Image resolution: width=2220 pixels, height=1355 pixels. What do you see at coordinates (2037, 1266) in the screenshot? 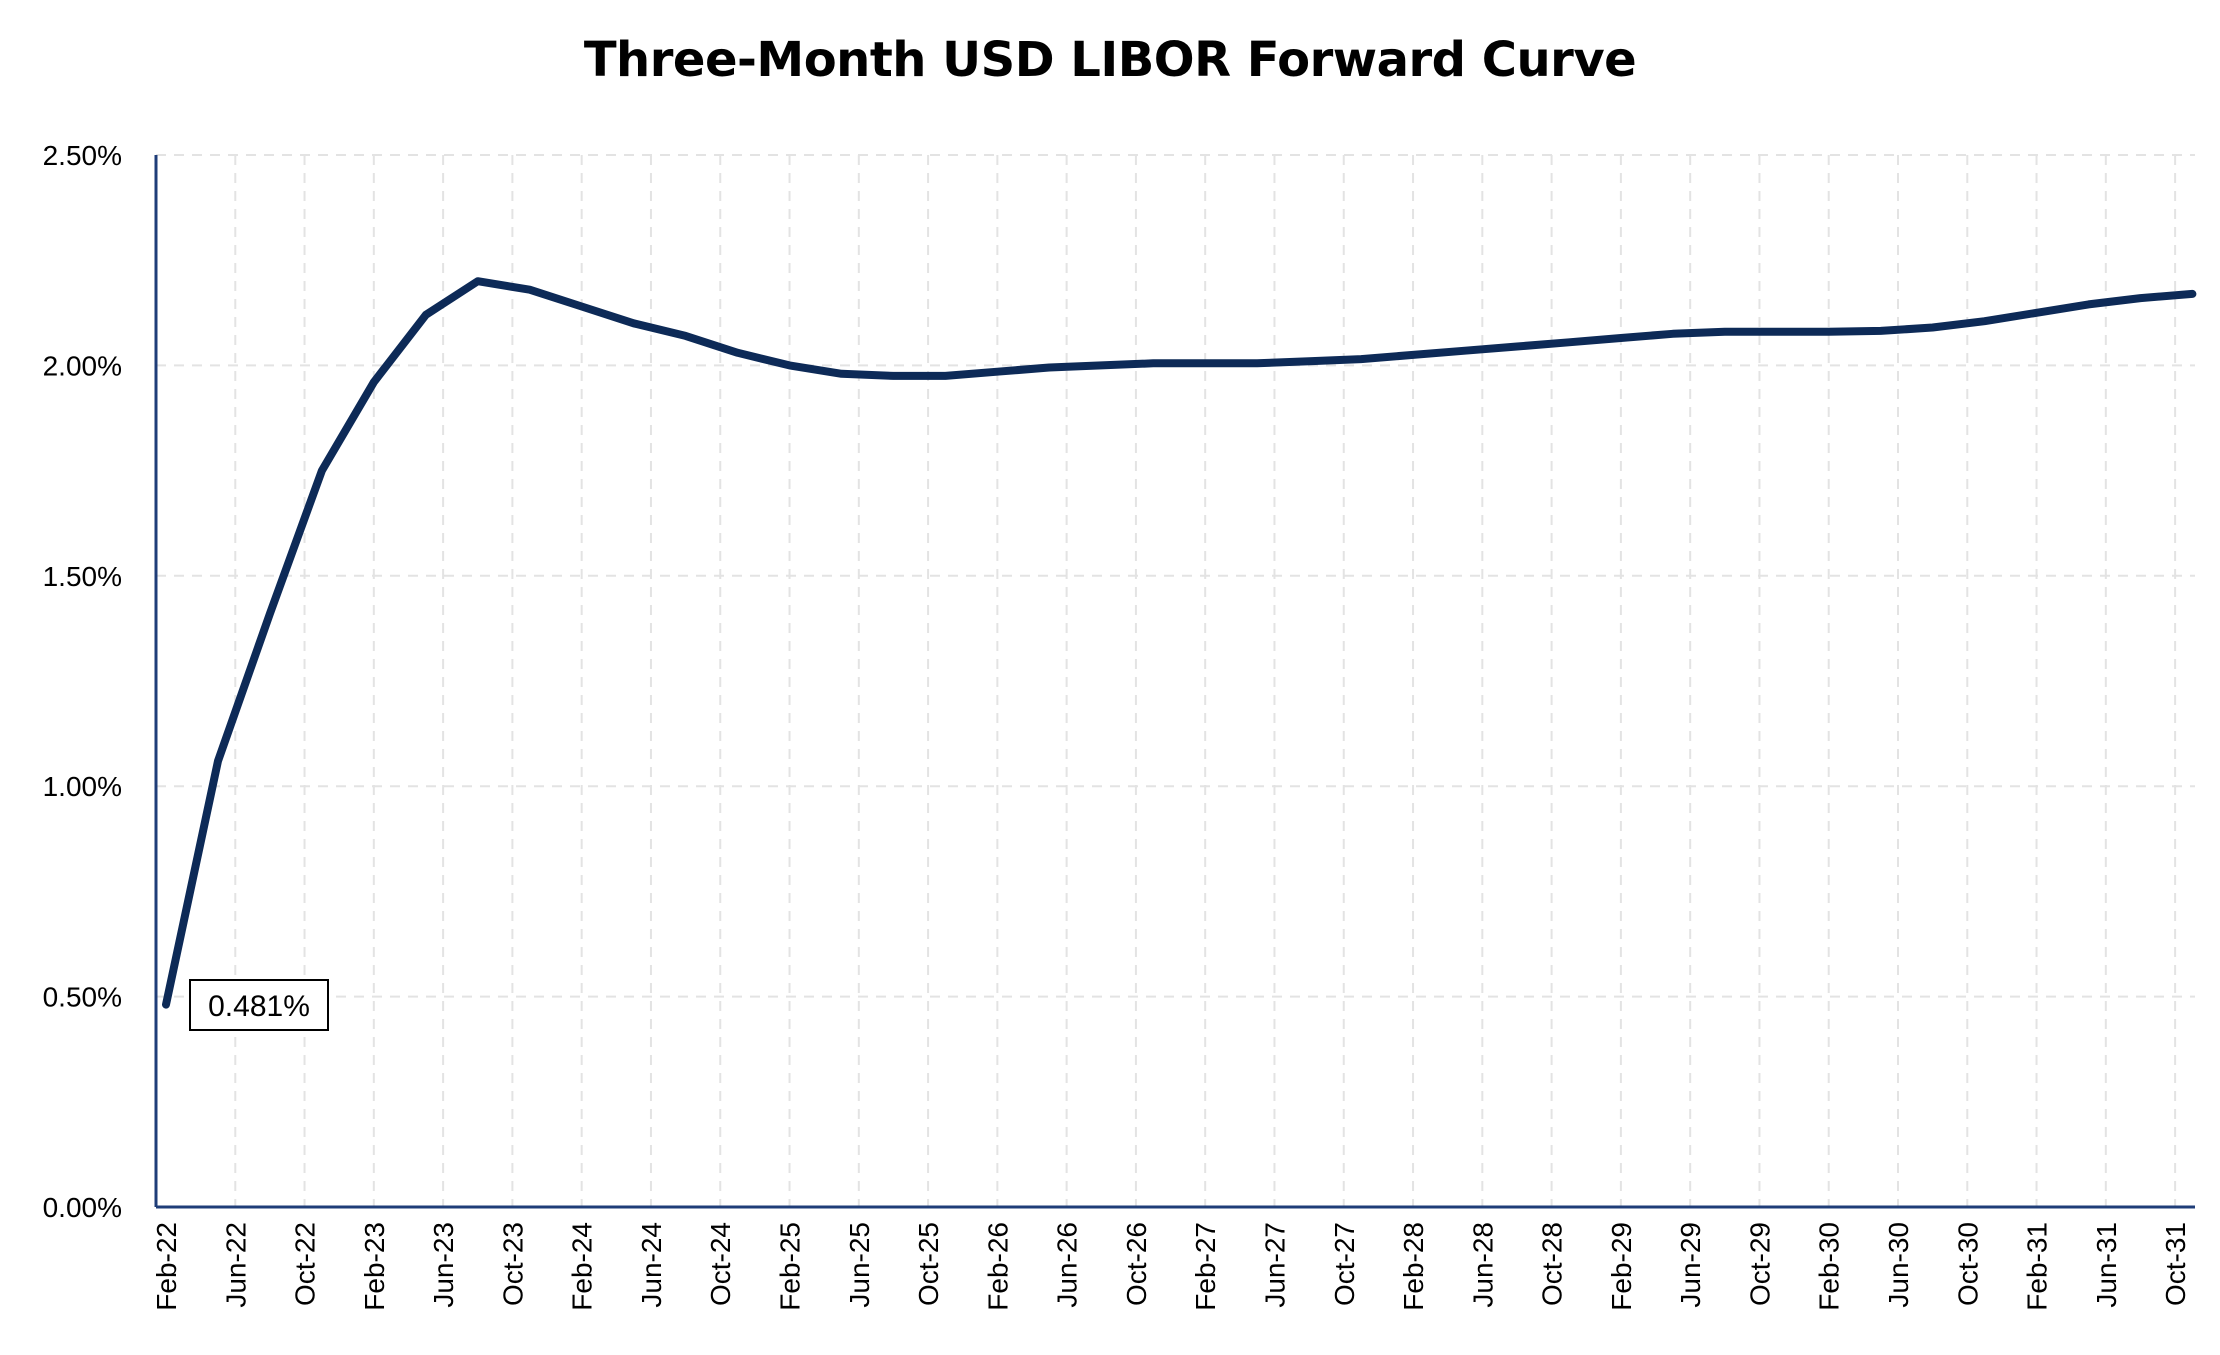
I see `x-tick-label: Feb-31` at bounding box center [2037, 1266].